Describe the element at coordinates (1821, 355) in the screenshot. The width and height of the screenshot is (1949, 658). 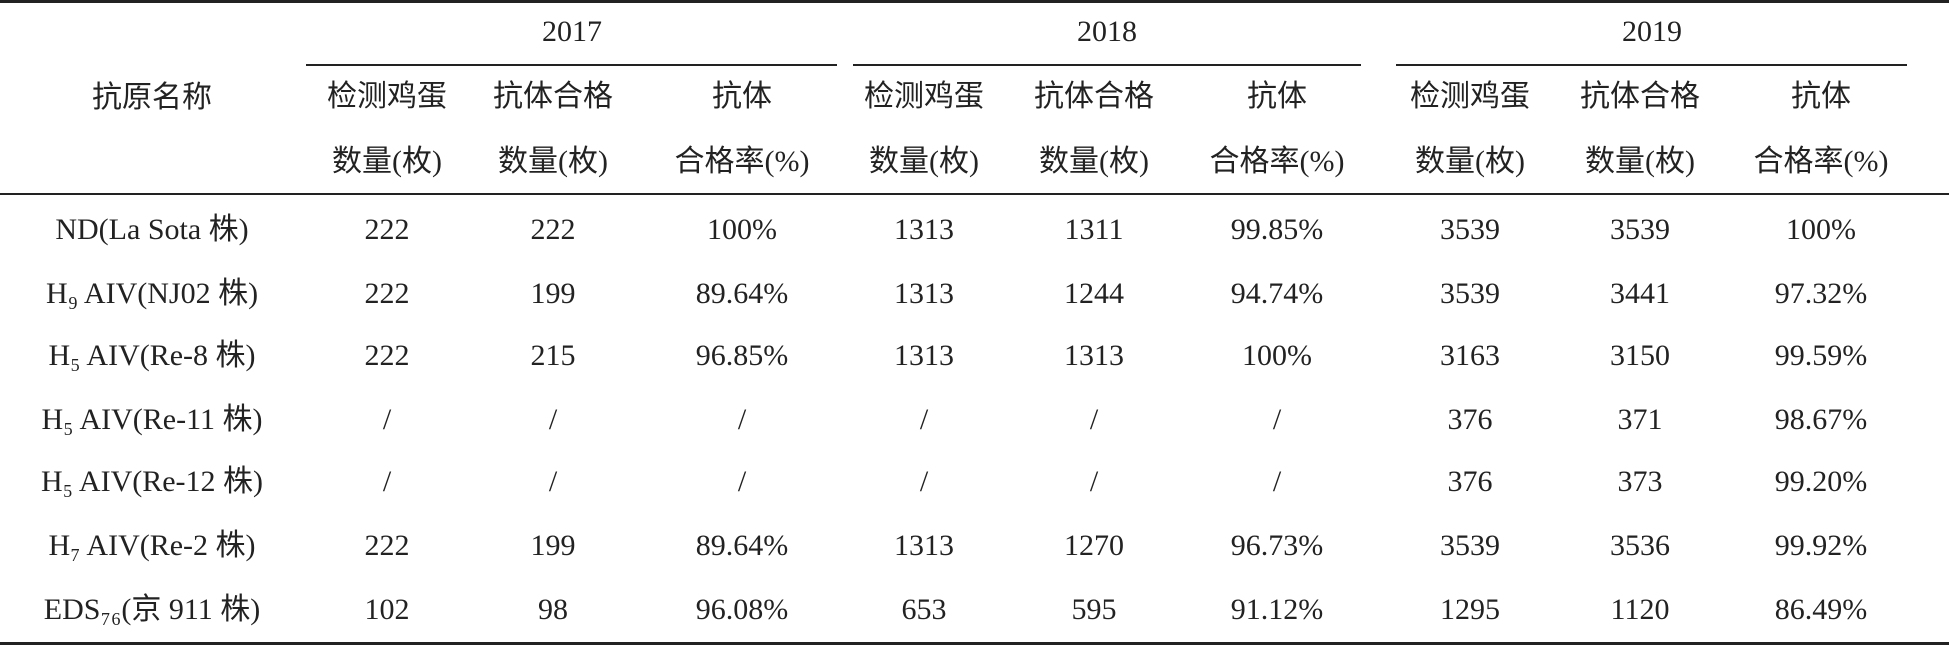
I see `cell-value: 99.59%` at that location.